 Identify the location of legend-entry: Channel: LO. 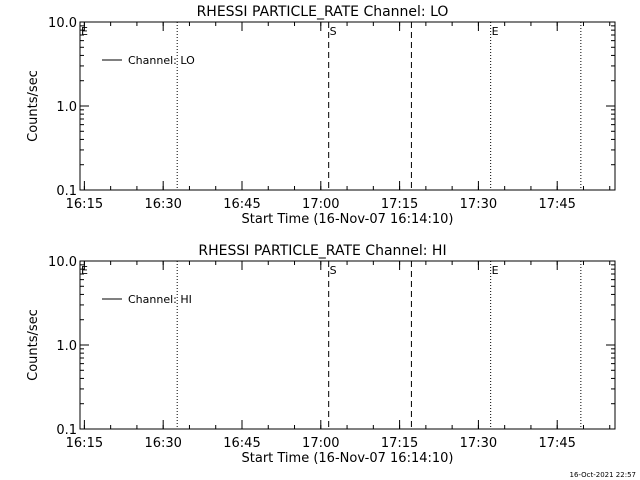
(161, 60).